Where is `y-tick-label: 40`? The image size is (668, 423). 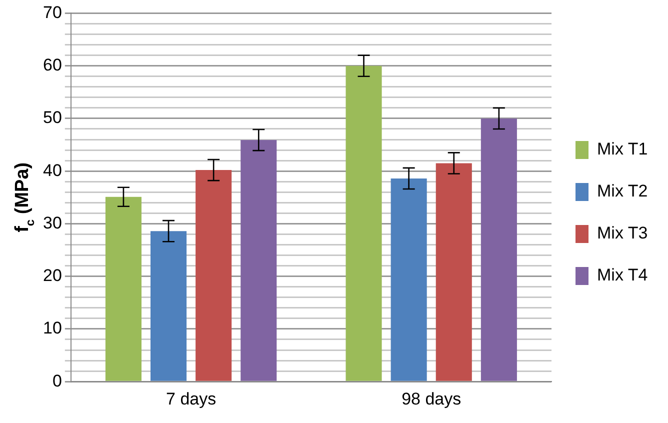
y-tick-label: 40 is located at coordinates (52, 170).